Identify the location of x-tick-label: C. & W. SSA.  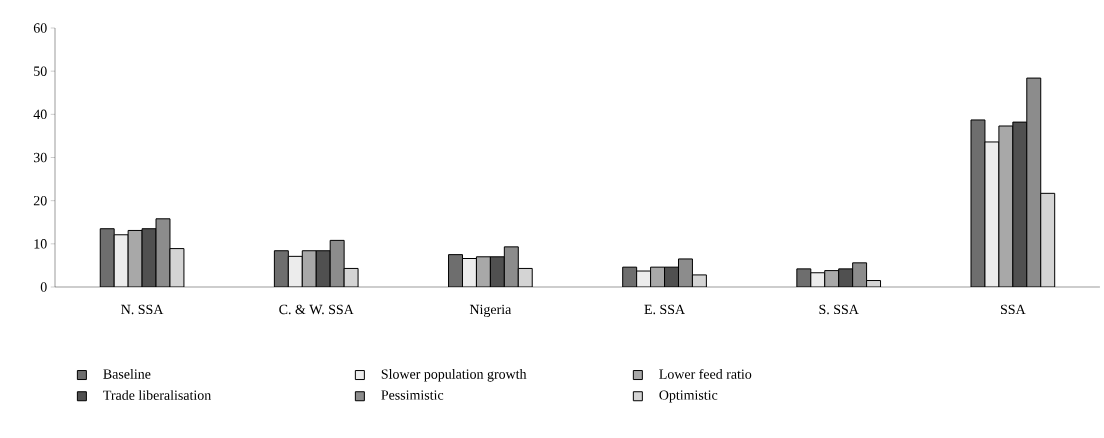
(316, 309).